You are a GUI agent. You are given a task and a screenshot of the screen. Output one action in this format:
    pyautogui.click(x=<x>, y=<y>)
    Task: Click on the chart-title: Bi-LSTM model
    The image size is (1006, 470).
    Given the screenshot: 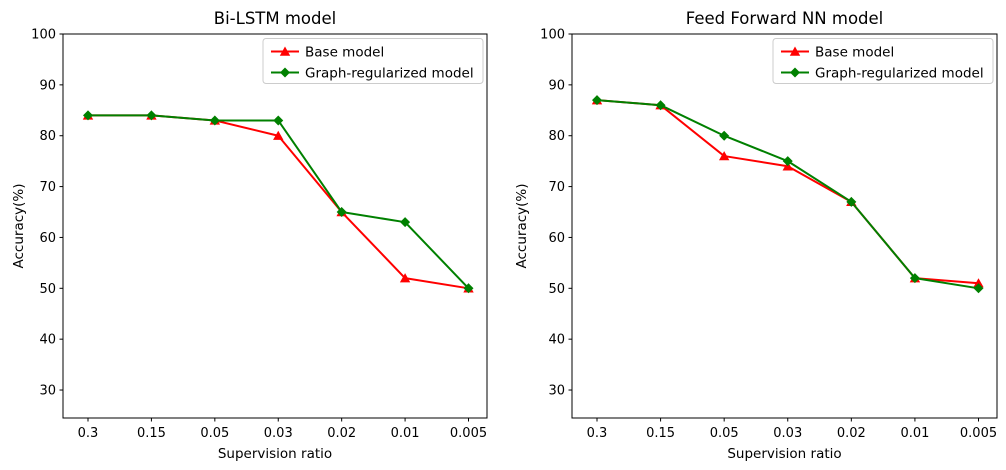 What is the action you would take?
    pyautogui.click(x=275, y=18)
    